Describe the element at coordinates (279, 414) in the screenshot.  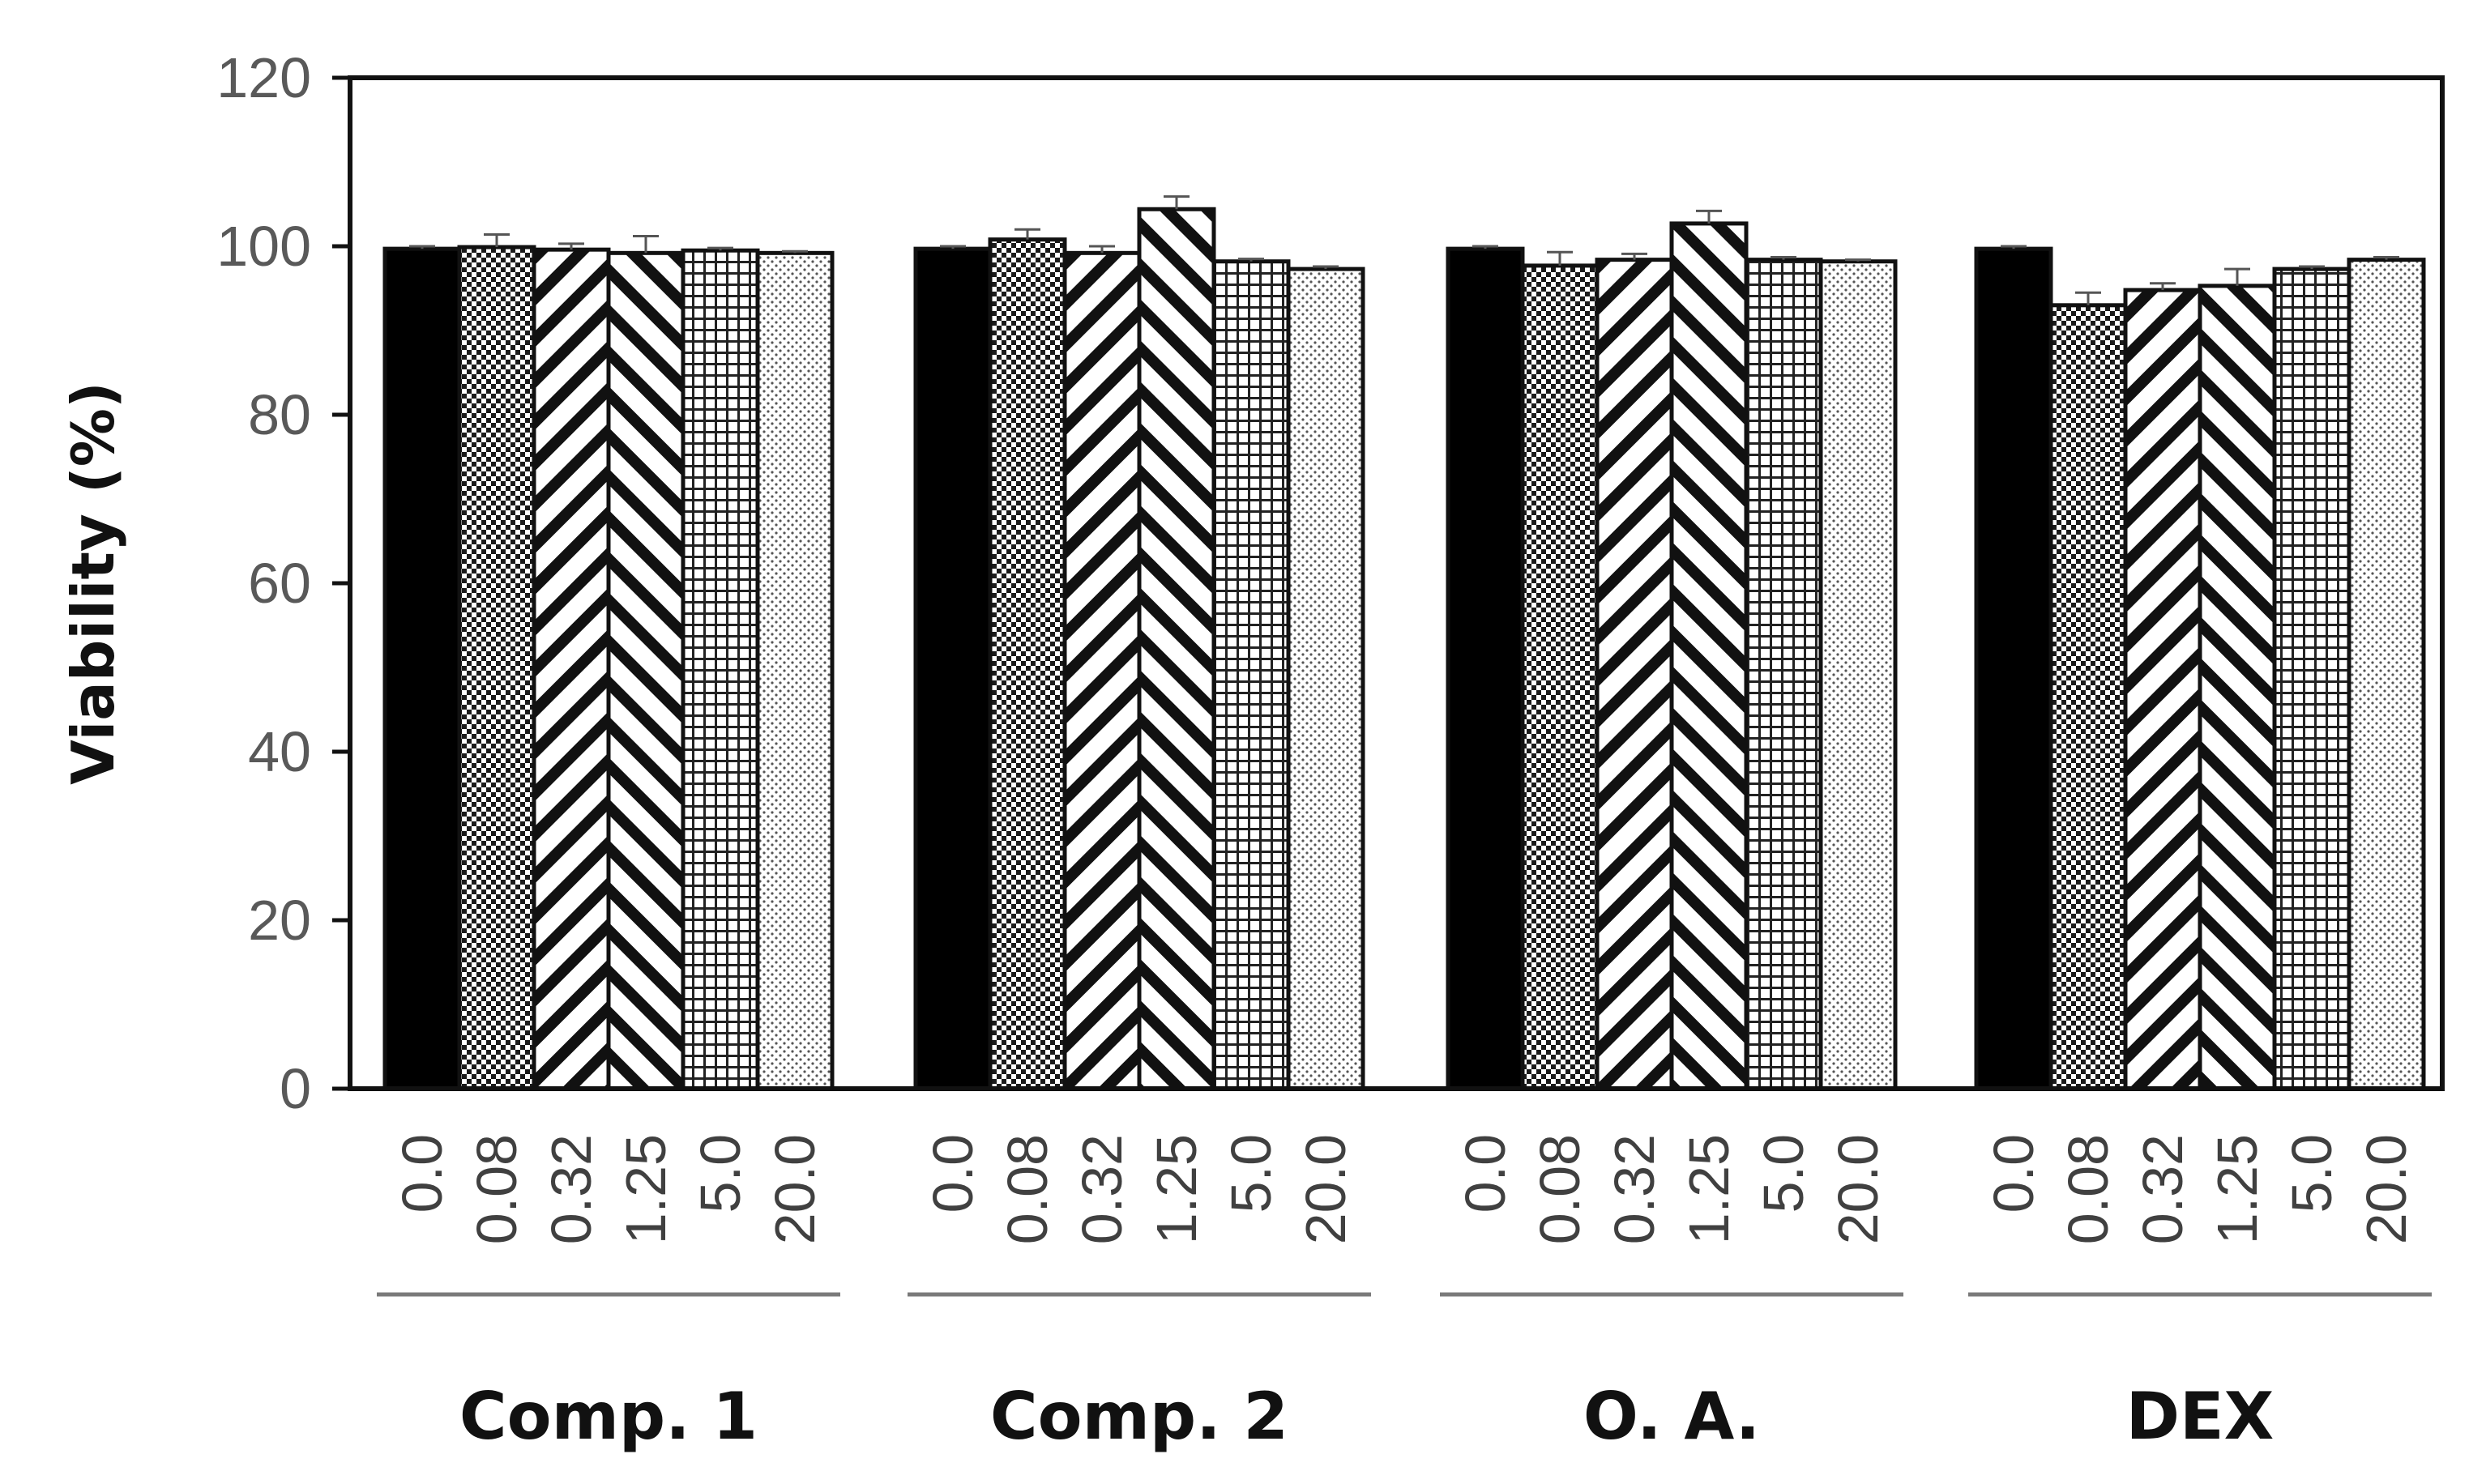
I see `y-tick-label: 80` at that location.